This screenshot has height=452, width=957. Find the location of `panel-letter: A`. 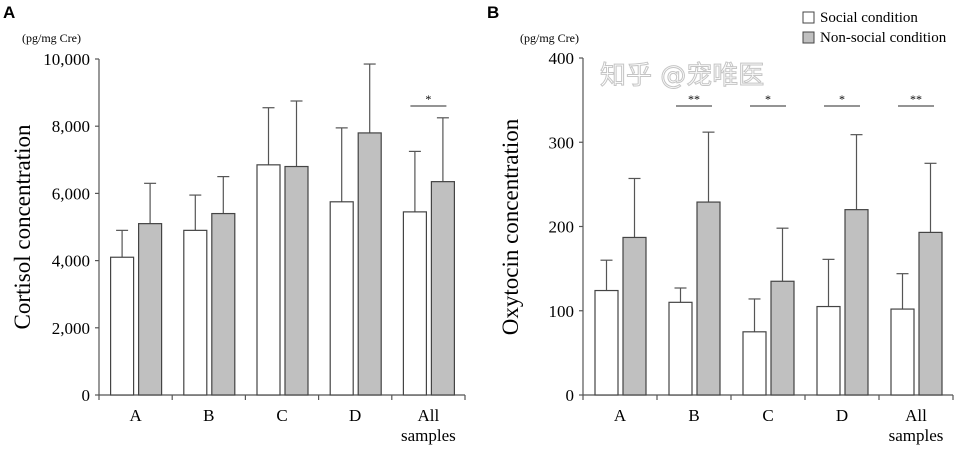

panel-letter: A is located at coordinates (9, 12).